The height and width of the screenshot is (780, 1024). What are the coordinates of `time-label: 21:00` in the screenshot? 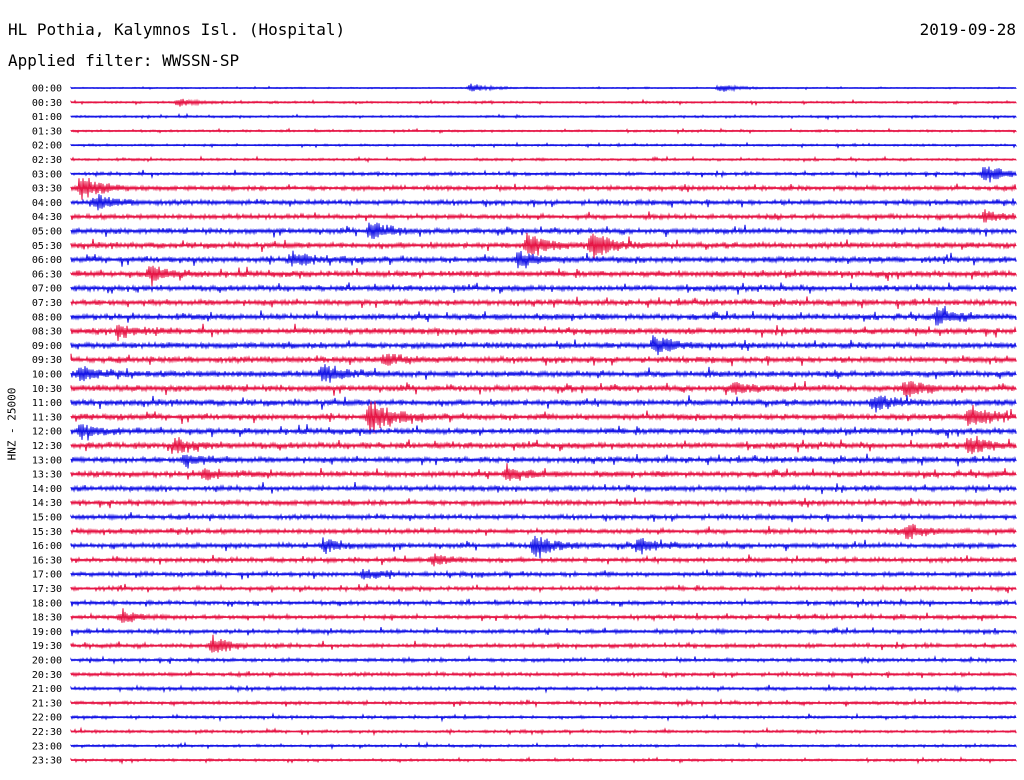 It's located at (47, 689).